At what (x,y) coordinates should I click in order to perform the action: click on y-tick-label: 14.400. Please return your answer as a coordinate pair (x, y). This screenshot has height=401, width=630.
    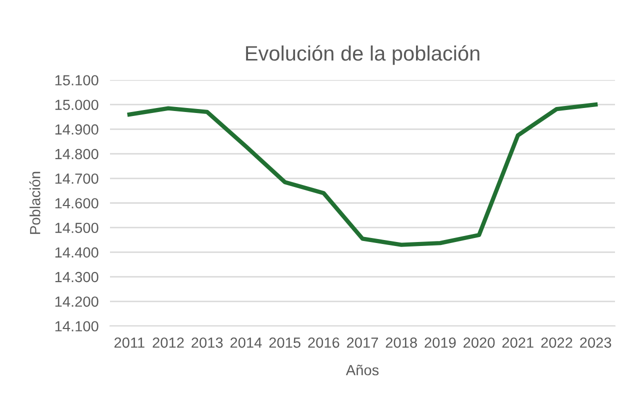
    Looking at the image, I should click on (76, 252).